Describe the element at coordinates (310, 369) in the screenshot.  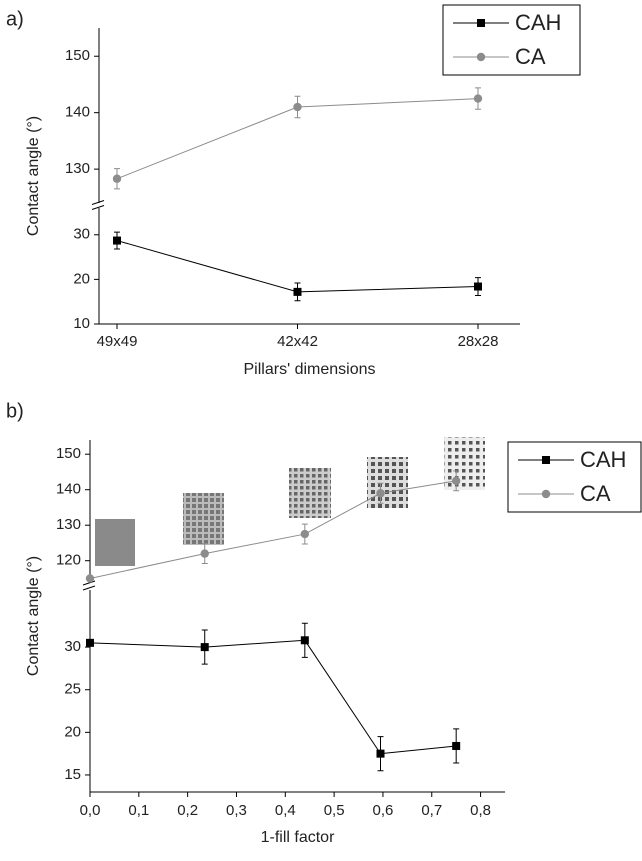
I see `x-axis-label: Pillars' dimensions` at that location.